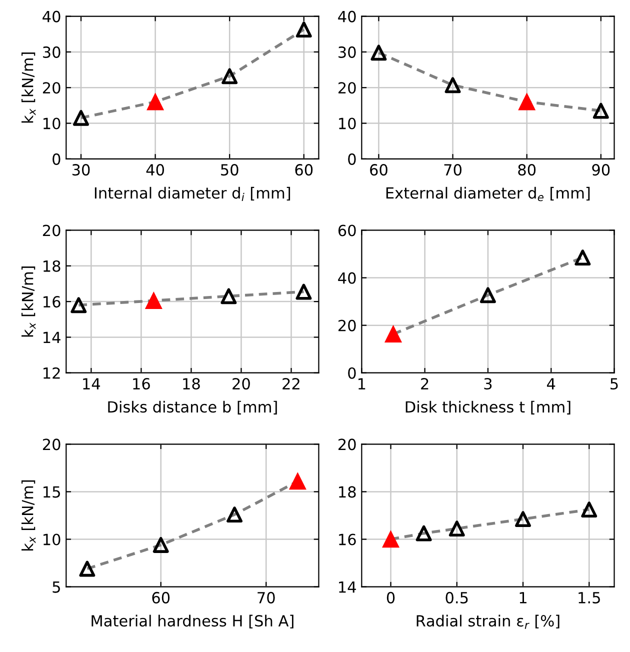  Describe the element at coordinates (488, 407) in the screenshot. I see `x-axis-title: Disk thickness t [mm]` at that location.